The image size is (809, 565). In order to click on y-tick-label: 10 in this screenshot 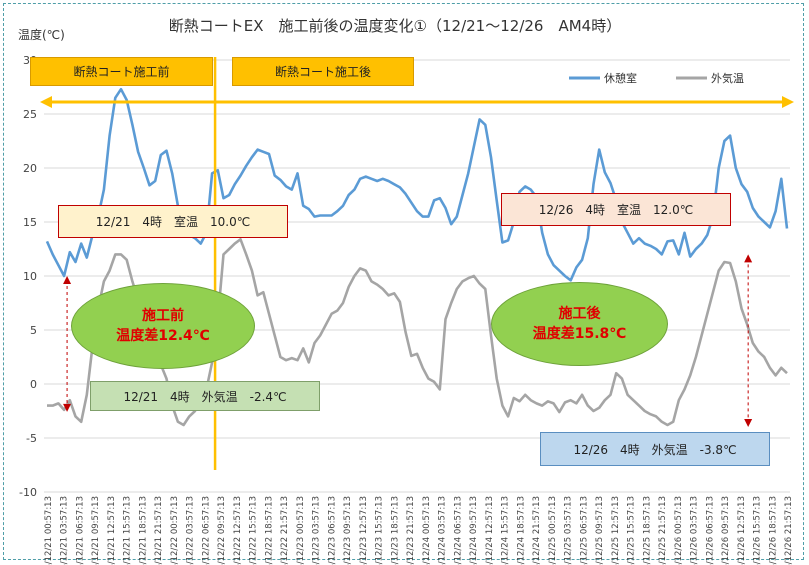, I will do `click(30, 276)`.